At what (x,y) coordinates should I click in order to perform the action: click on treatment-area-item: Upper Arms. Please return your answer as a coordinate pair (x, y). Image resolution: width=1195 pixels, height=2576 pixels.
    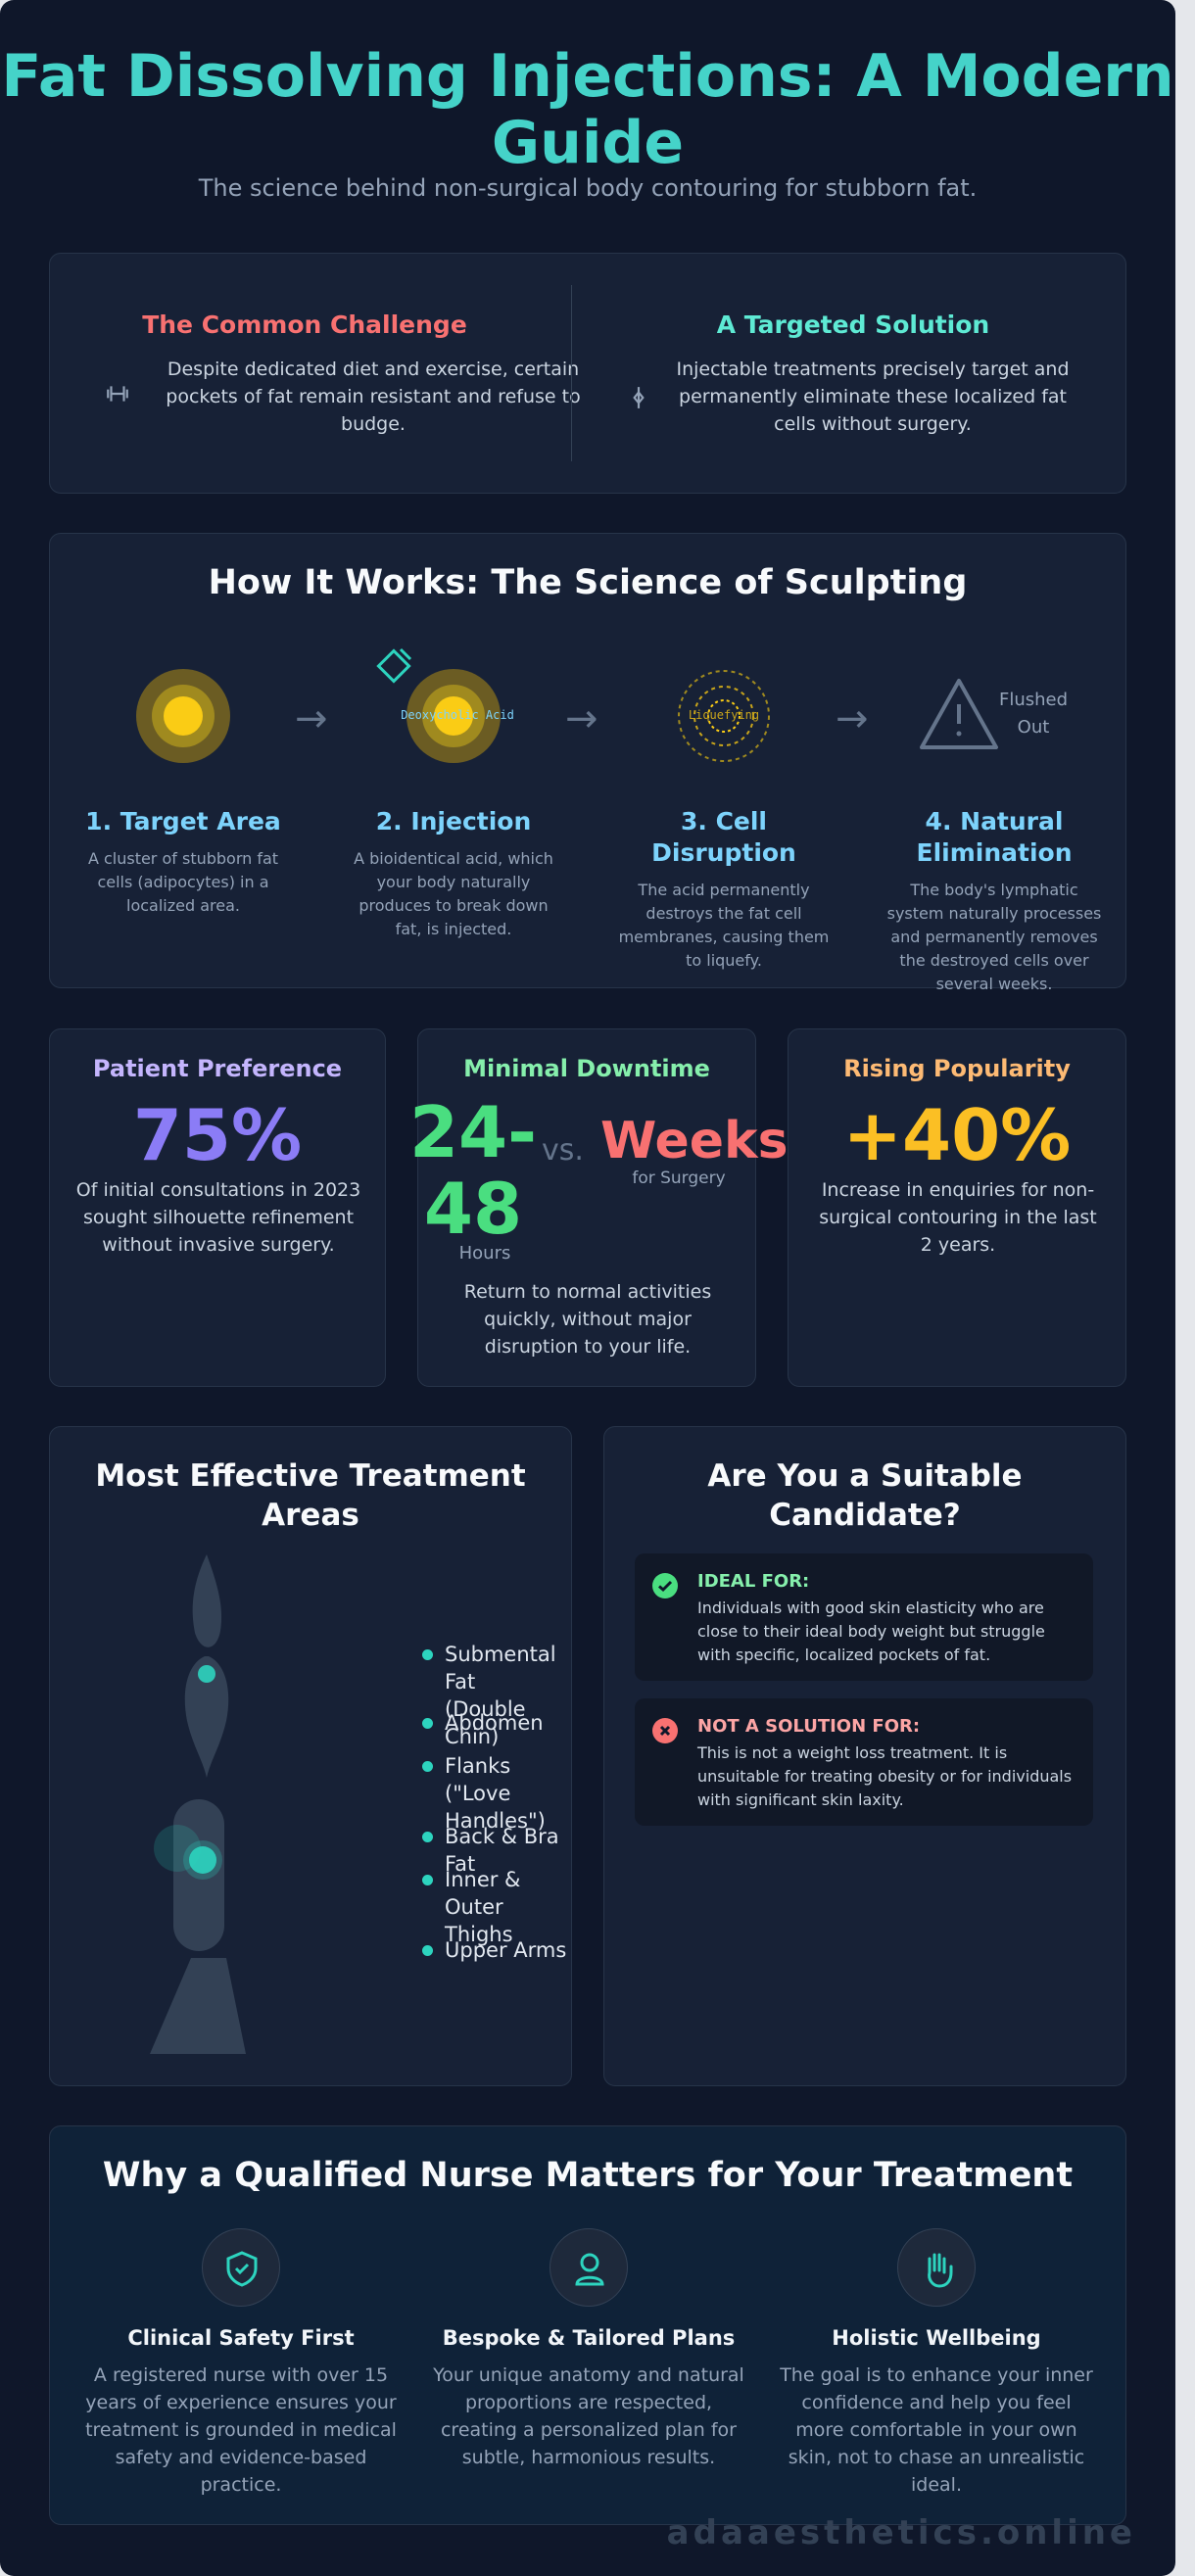
    Looking at the image, I should click on (494, 1950).